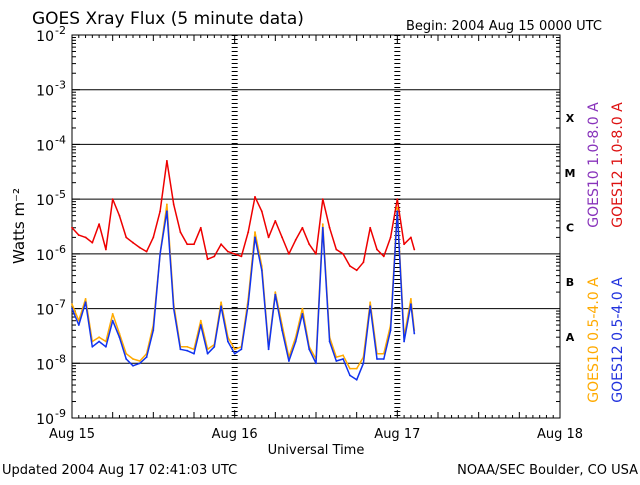 The height and width of the screenshot is (485, 640). Describe the element at coordinates (570, 337) in the screenshot. I see `flare-class-label: A` at that location.